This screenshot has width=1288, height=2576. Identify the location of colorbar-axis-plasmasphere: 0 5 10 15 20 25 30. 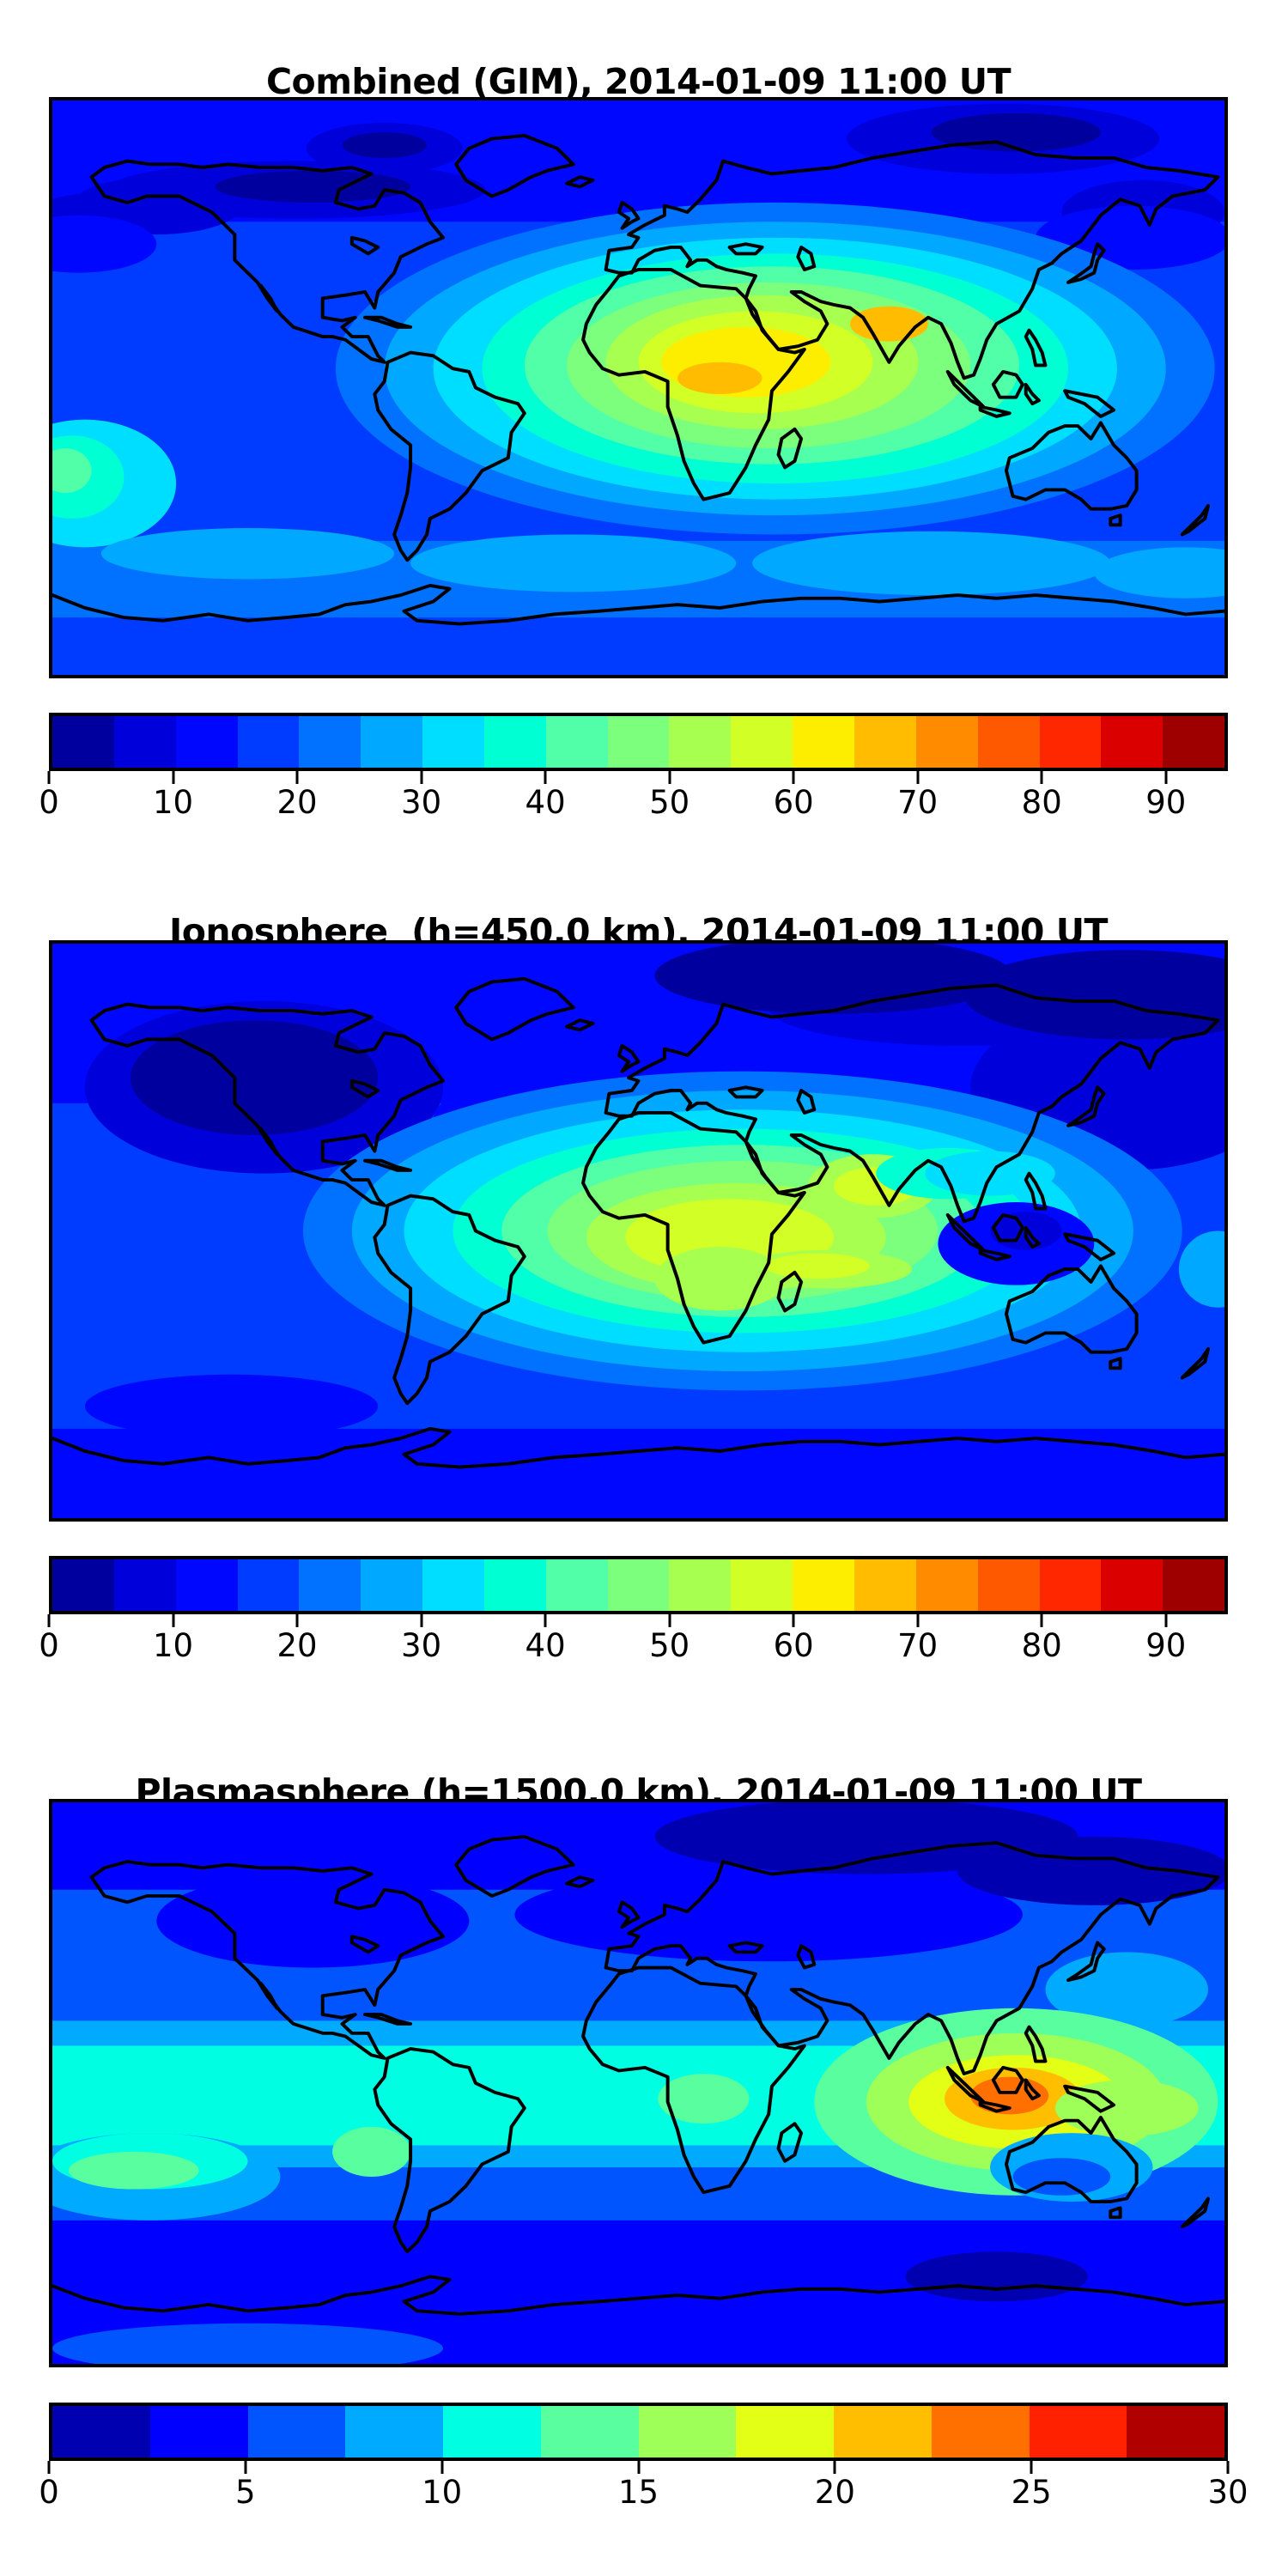
(644, 2492).